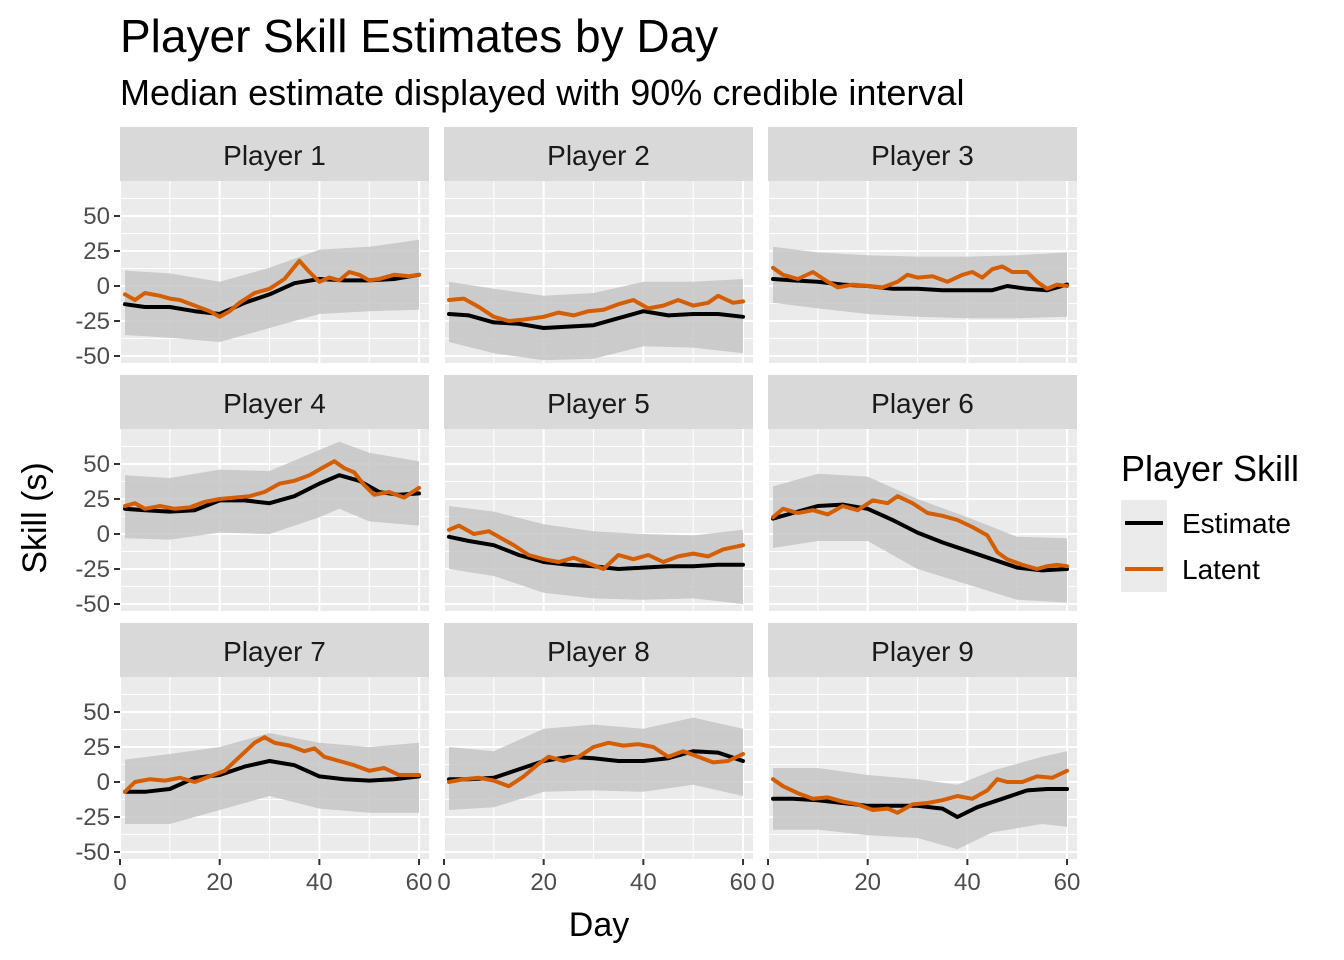 Image resolution: width=1344 pixels, height=960 pixels. I want to click on facet-panel: Player 7 -50 -25 0 25 50 0 20 40 60, so click(253, 759).